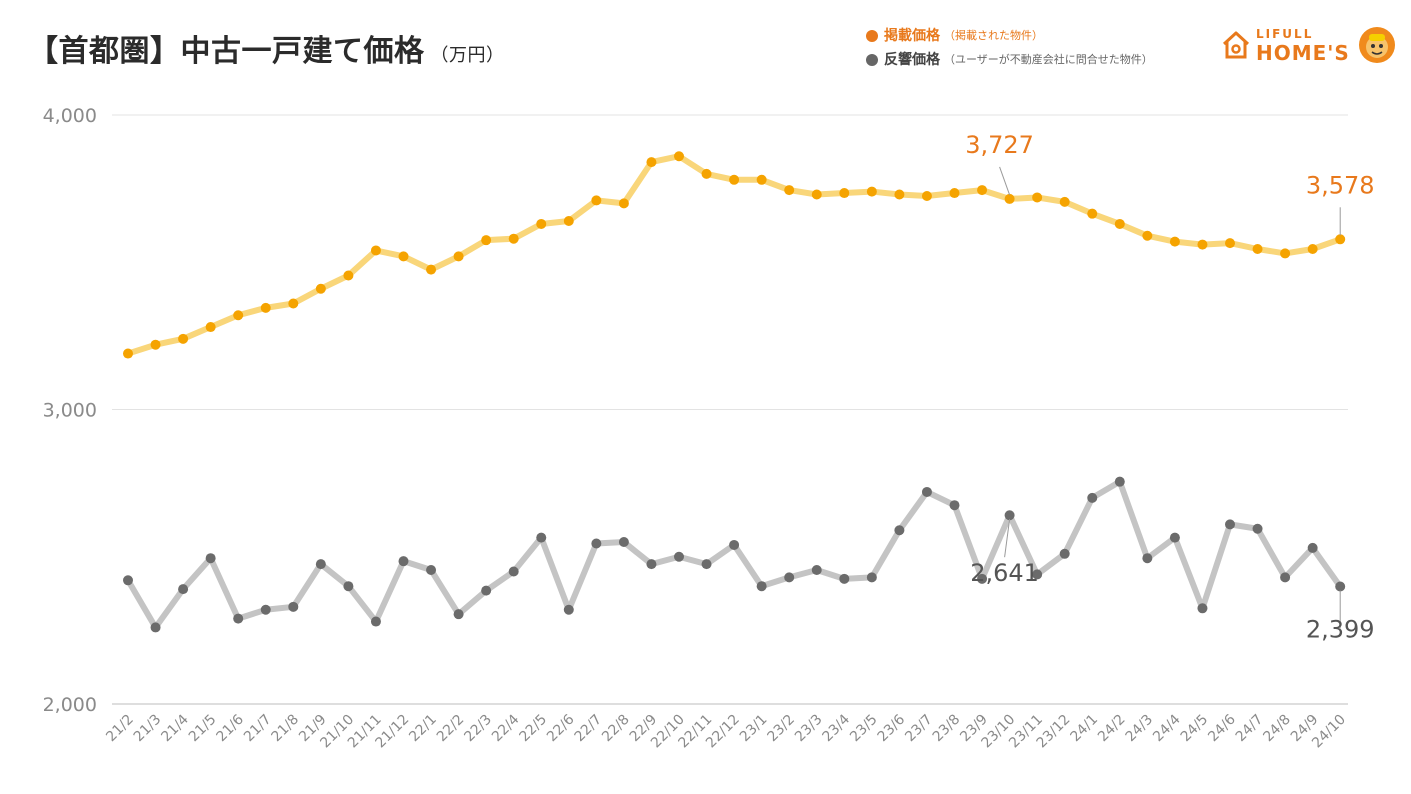  I want to click on legend-item-inquiry: 反響価格 （ユーザーが不動産会社に問合せた物件）, so click(1009, 60).